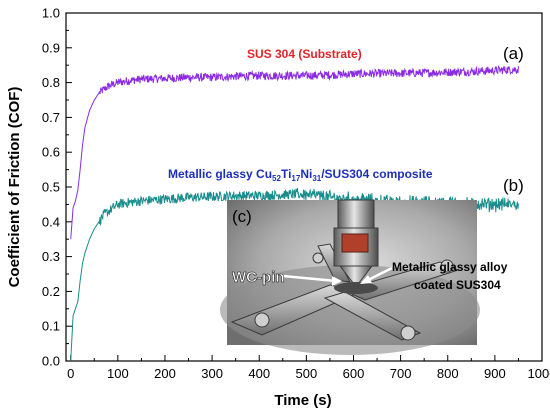 The image size is (550, 416). What do you see at coordinates (51, 82) in the screenshot?
I see `y-tick-label: 0.8` at bounding box center [51, 82].